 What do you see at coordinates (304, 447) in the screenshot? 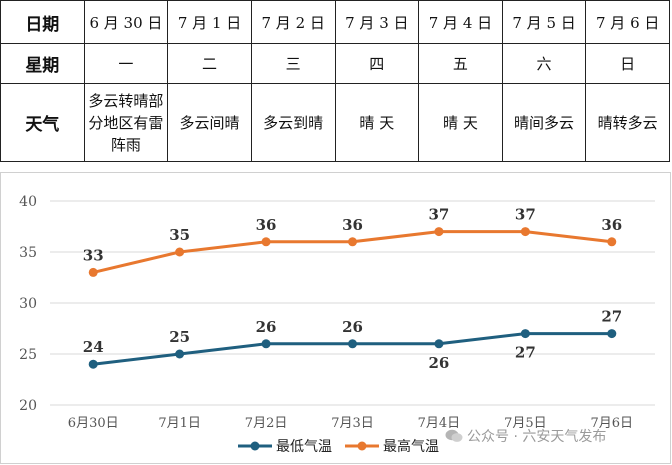
I see `legend-label: 最低气温` at bounding box center [304, 447].